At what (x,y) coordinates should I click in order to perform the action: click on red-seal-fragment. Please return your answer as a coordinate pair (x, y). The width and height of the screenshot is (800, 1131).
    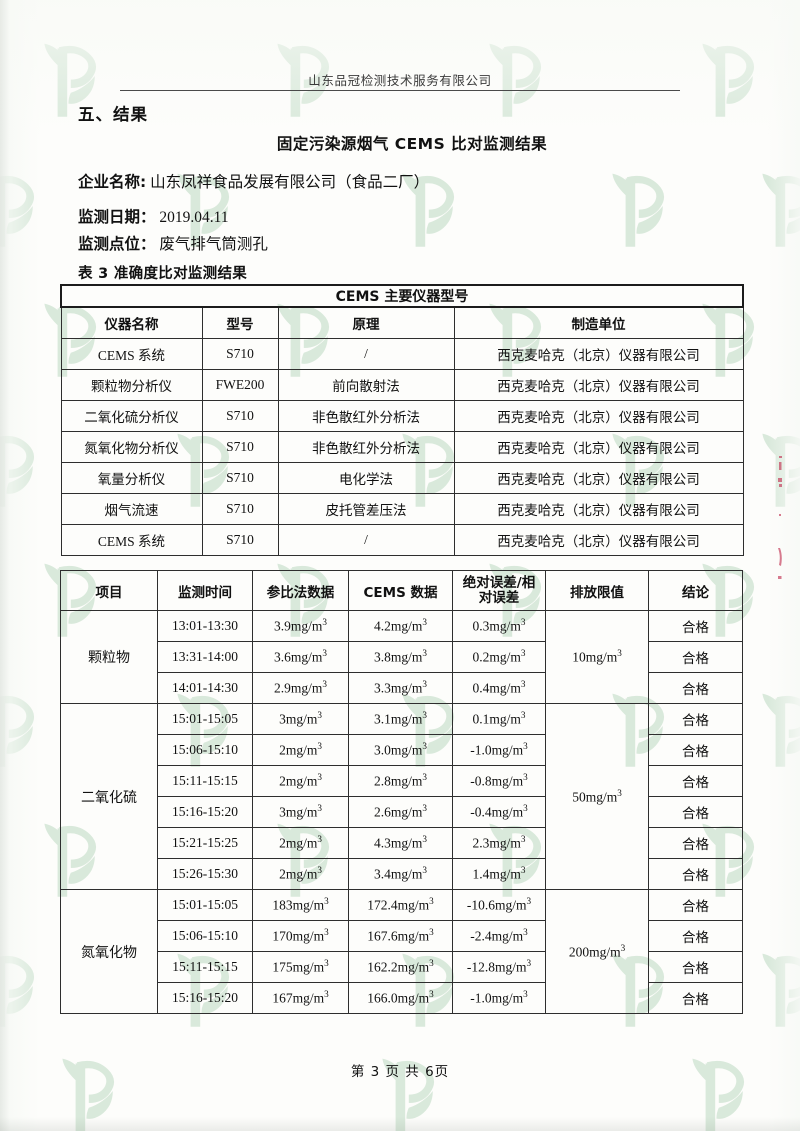
    Looking at the image, I should click on (777, 527).